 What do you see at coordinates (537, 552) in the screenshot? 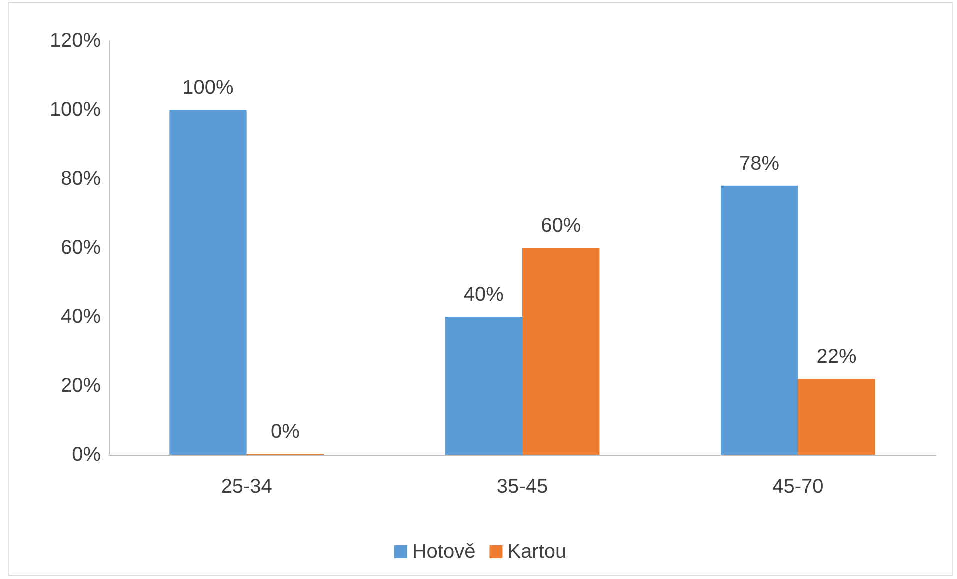
I see `legend-label: Kartou` at bounding box center [537, 552].